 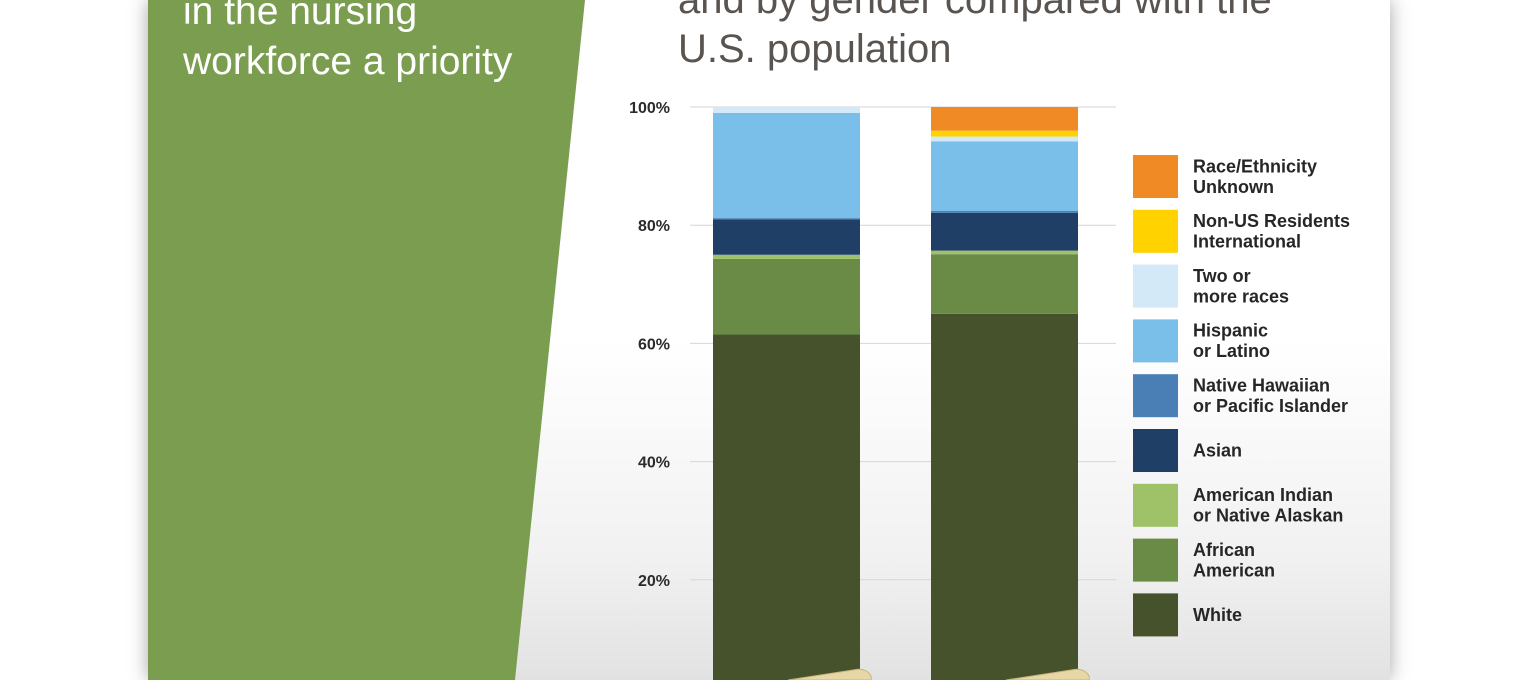 What do you see at coordinates (348, 61) in the screenshot?
I see `headline-line-2: workforce a priority` at bounding box center [348, 61].